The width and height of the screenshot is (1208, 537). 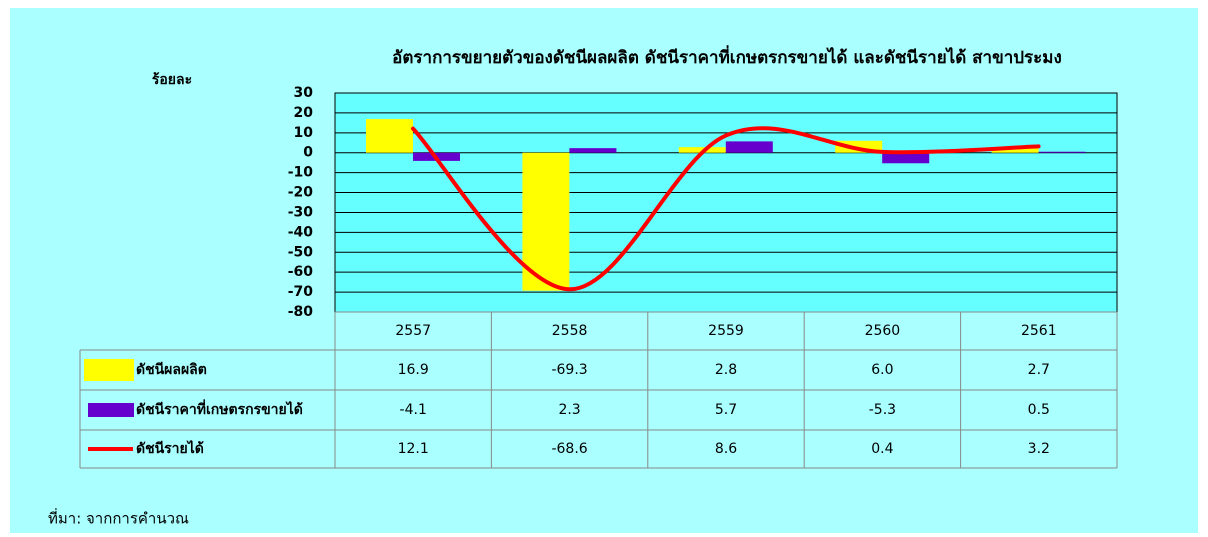 I want to click on x-tick-label: 2561, so click(x=1039, y=331).